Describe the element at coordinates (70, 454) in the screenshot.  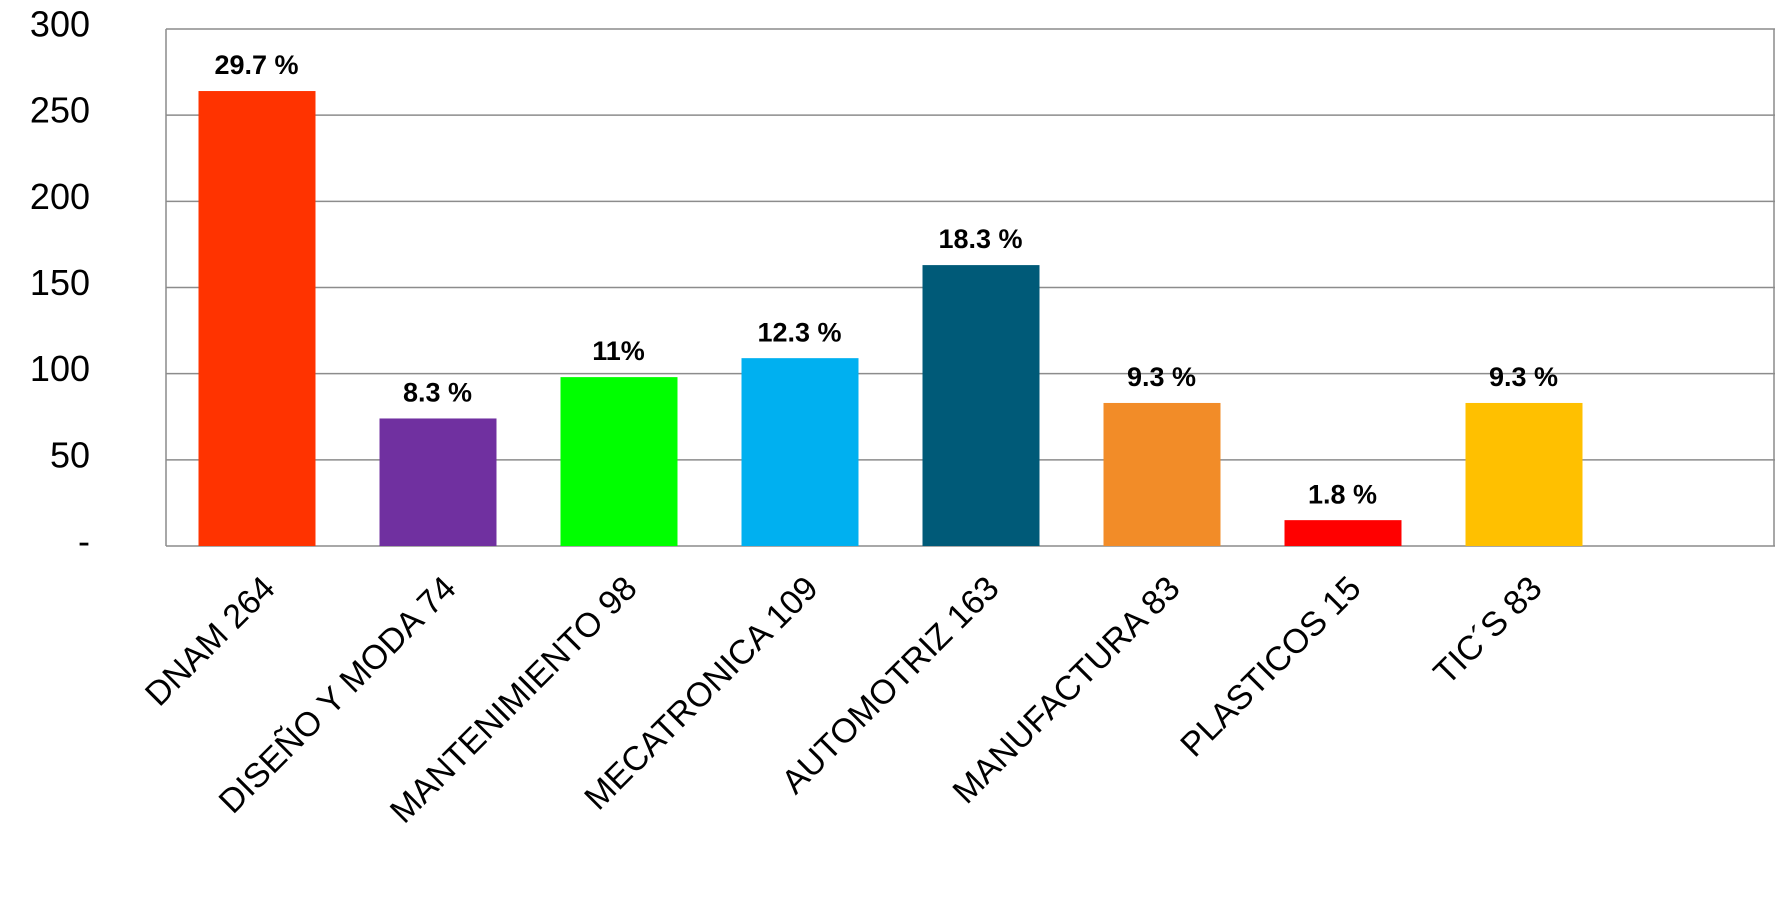
I see `y-tick-label: 50` at that location.